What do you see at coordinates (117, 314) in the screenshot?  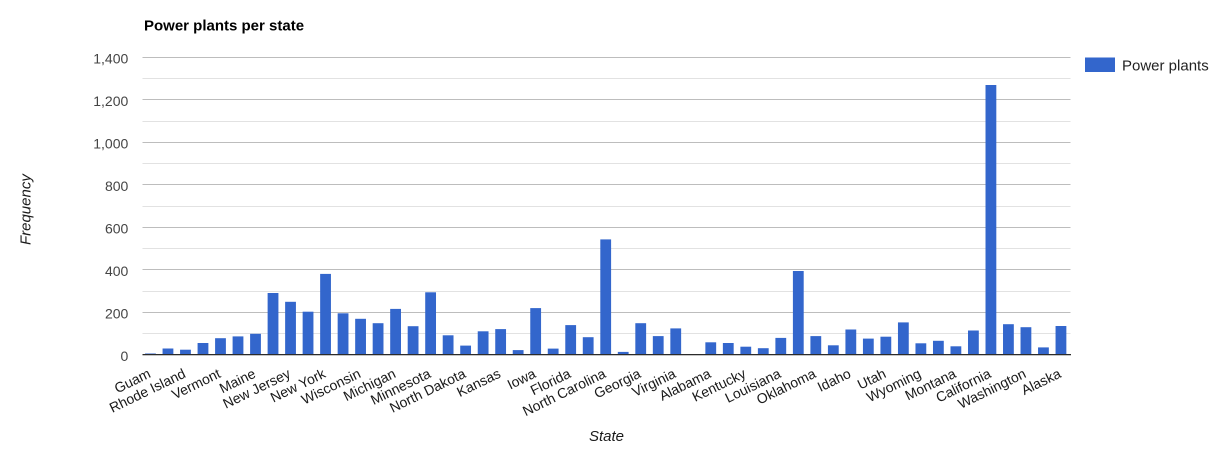 I see `svg-text: 200` at bounding box center [117, 314].